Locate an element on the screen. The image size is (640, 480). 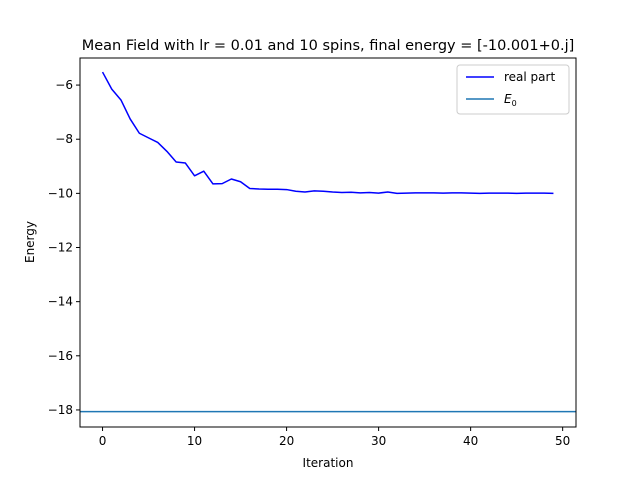
y-tick-label: −14 is located at coordinates (60, 302).